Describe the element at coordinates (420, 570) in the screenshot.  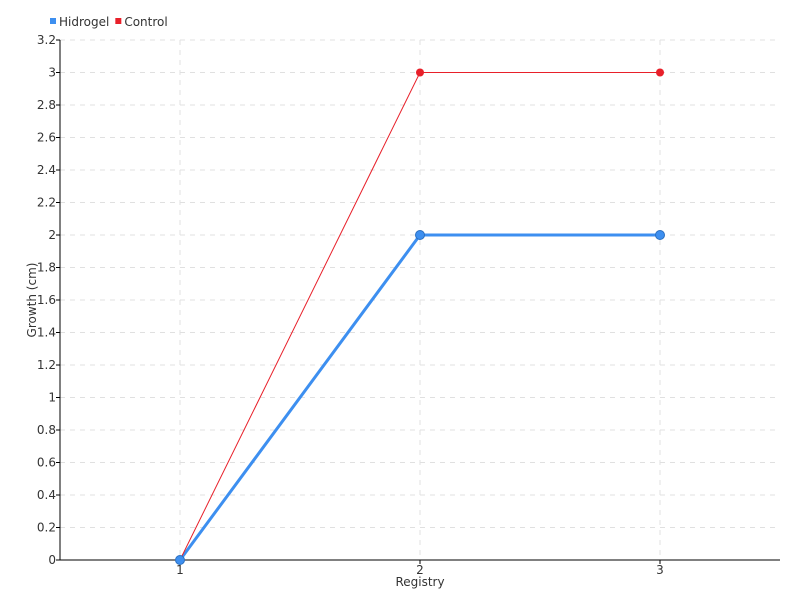
I see `x-tick-label: 2` at that location.